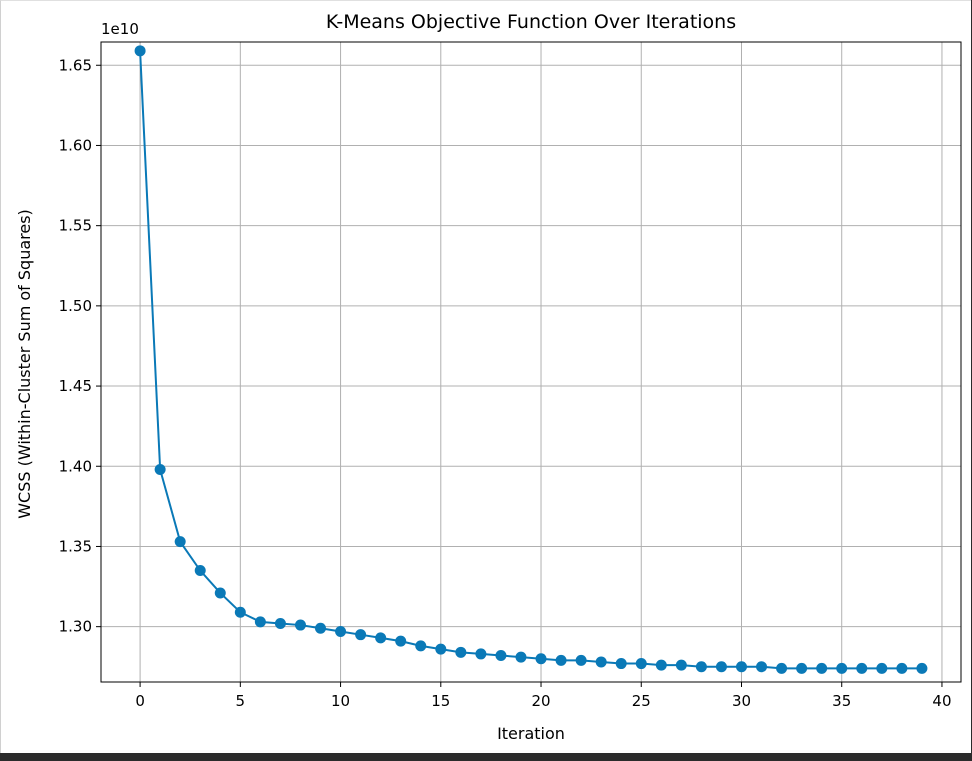 The height and width of the screenshot is (761, 972). Describe the element at coordinates (540, 701) in the screenshot. I see `x-tick-label: 20` at that location.